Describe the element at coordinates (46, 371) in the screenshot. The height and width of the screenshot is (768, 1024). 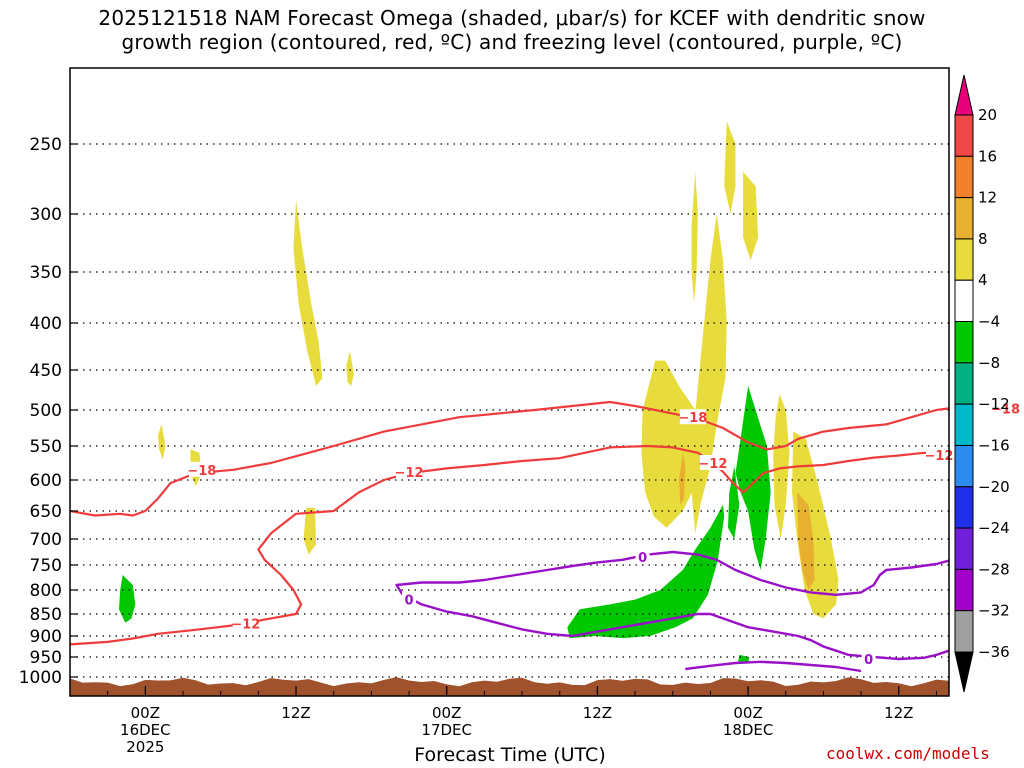
I see `y-tick-label-450: 450` at that location.